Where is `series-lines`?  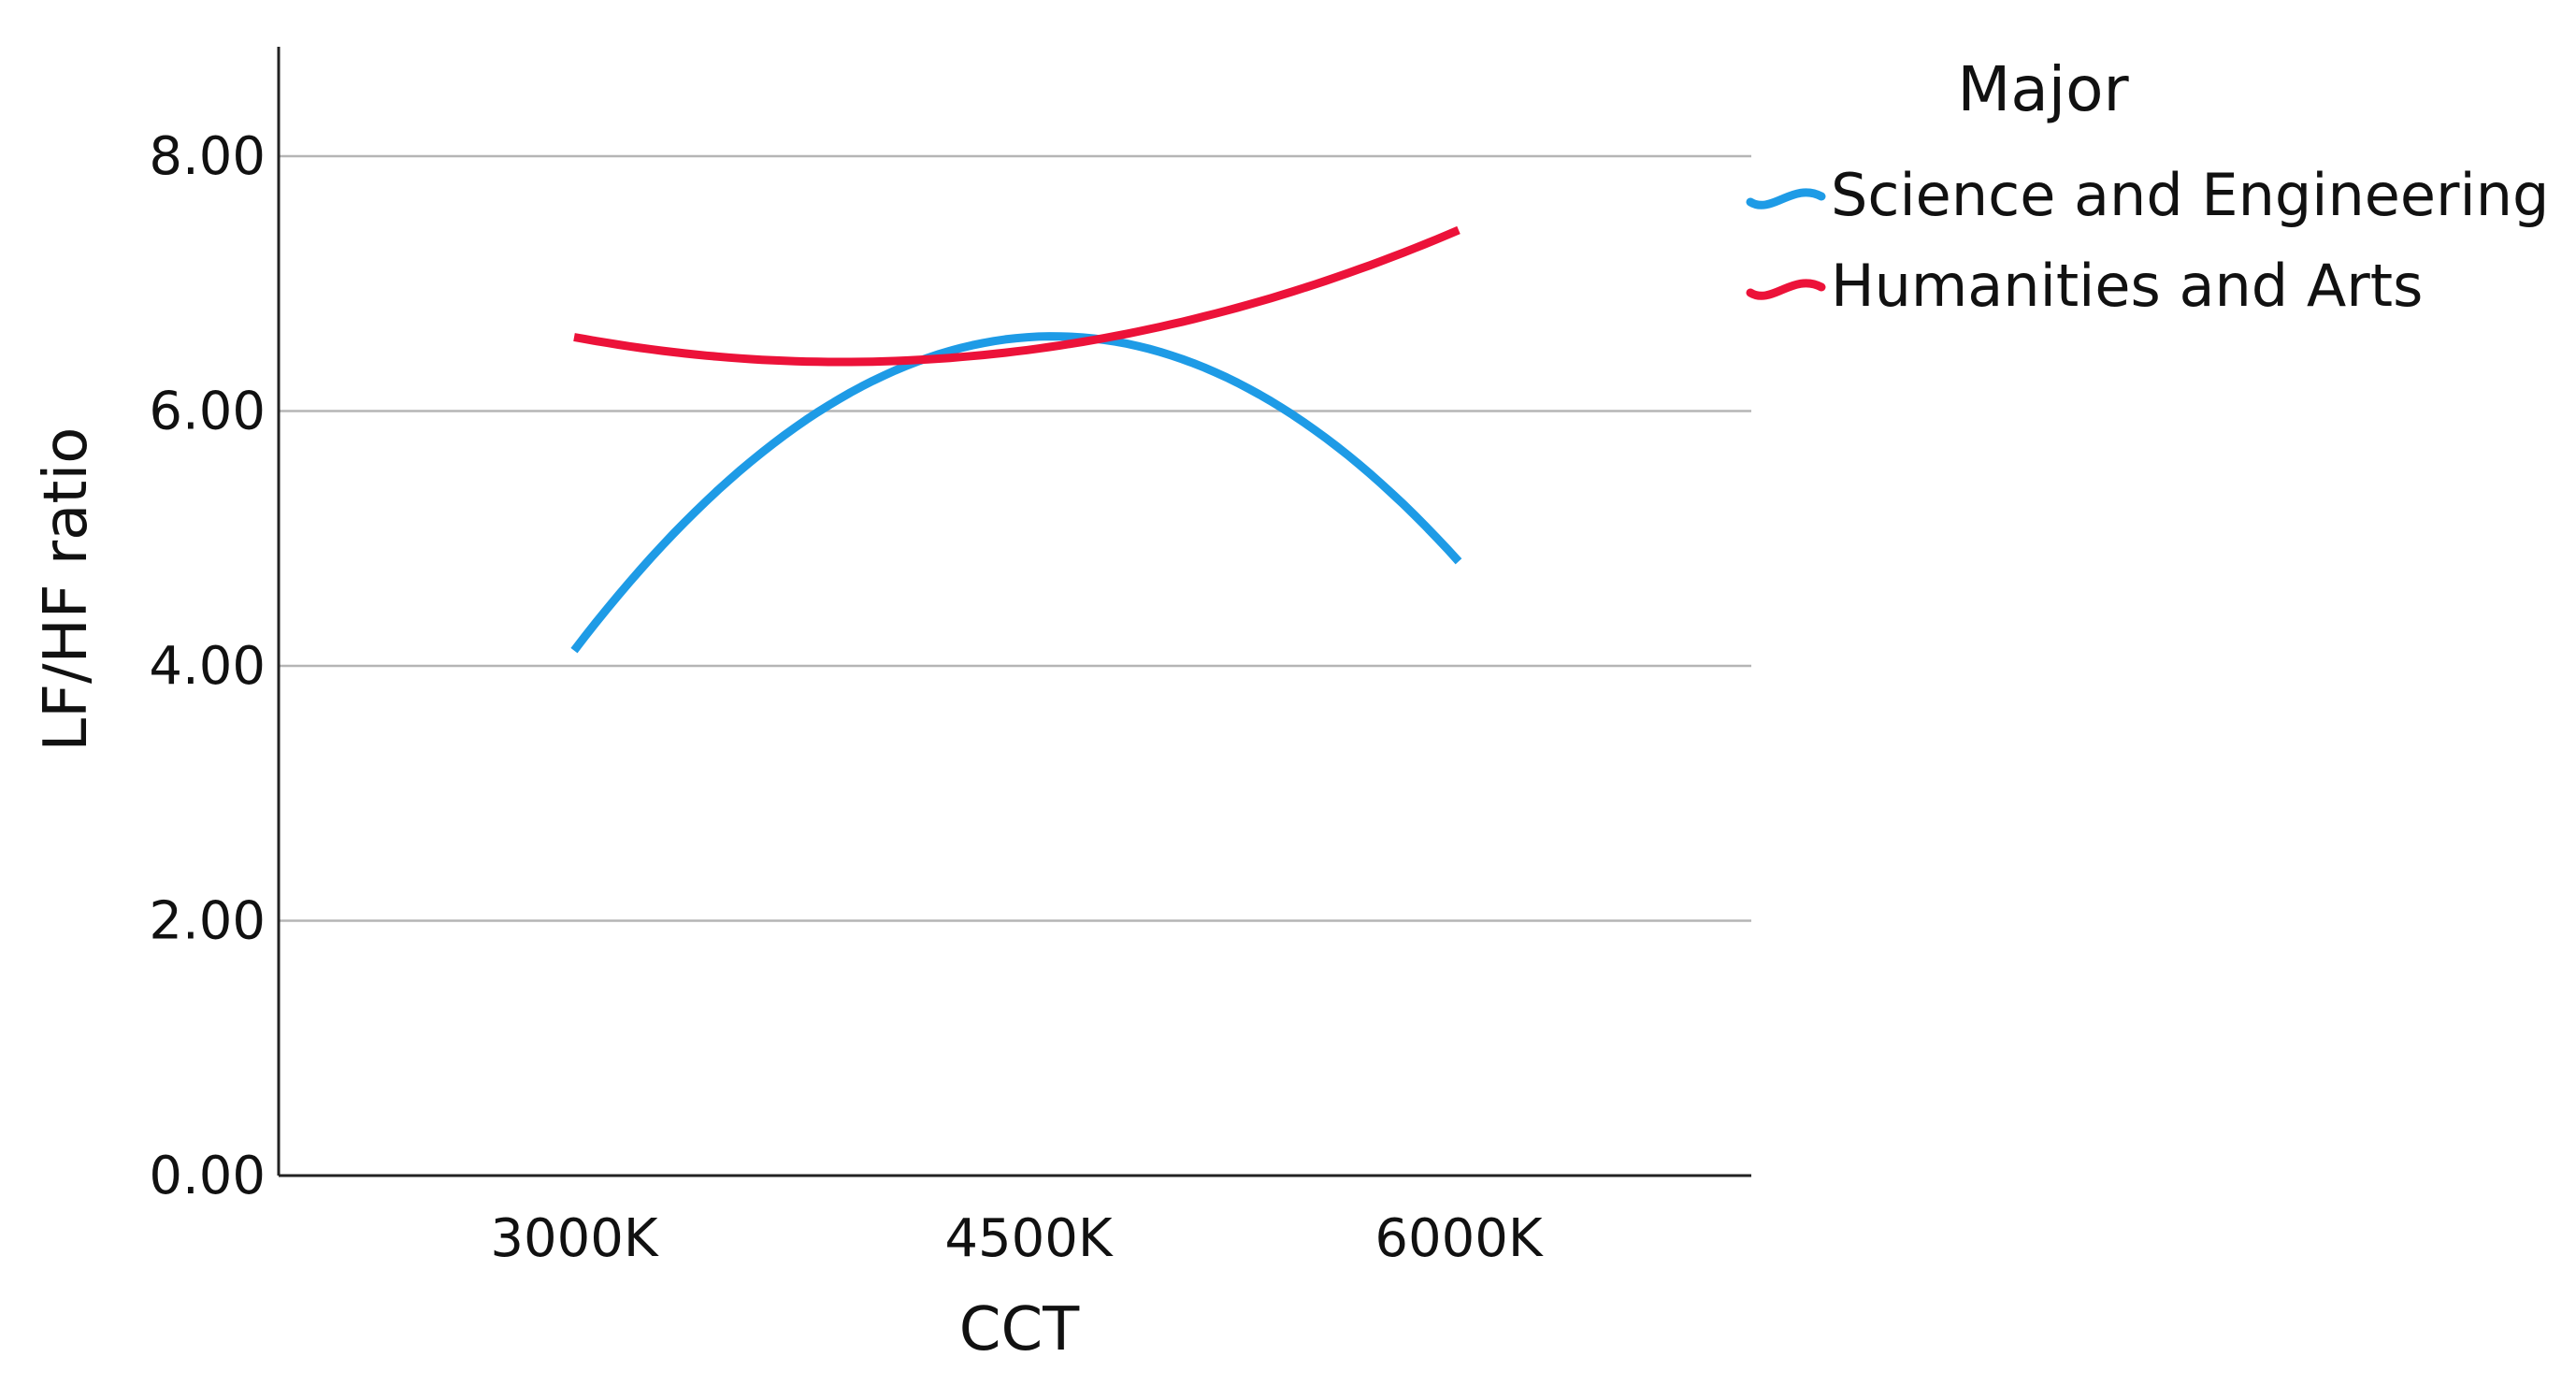
series-lines is located at coordinates (1016, 440).